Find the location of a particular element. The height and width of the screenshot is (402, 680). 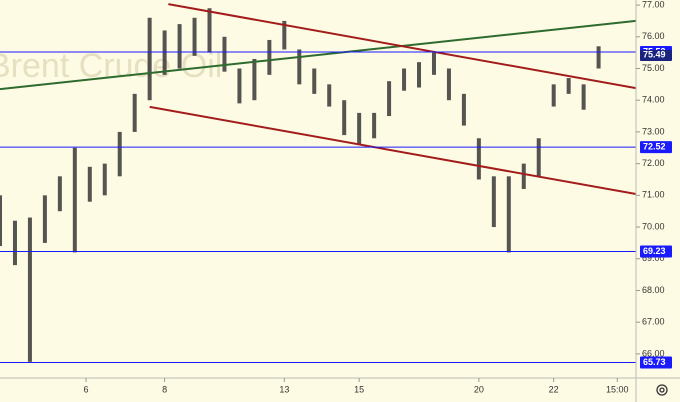

level-label: 69.23 is located at coordinates (654, 251).